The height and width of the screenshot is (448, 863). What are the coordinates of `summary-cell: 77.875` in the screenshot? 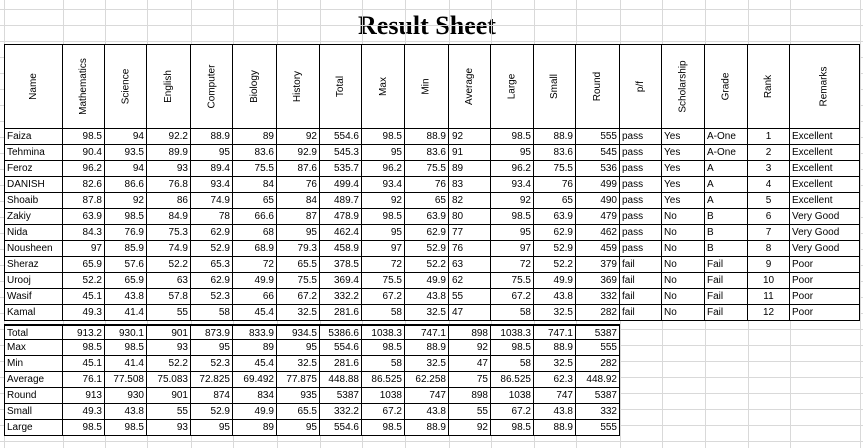 It's located at (298, 380).